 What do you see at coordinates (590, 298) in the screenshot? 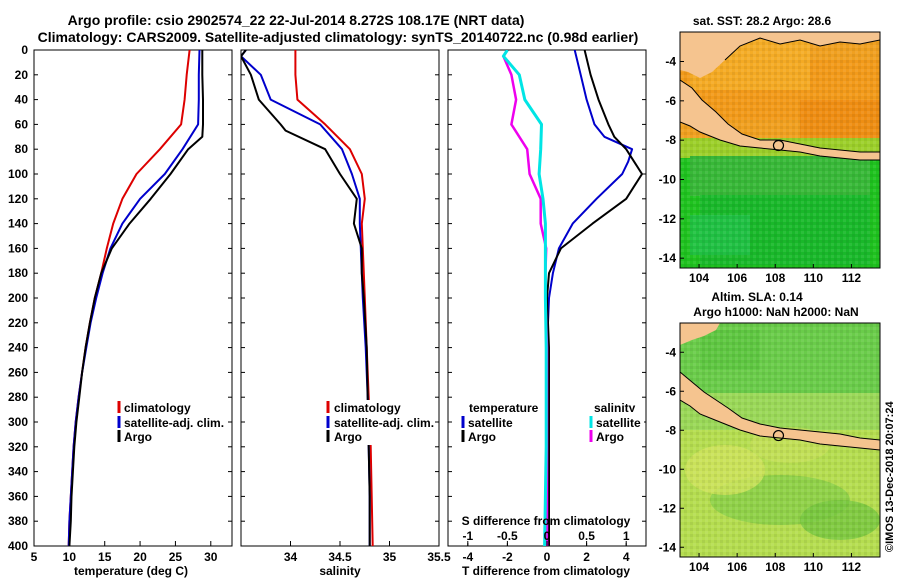
I see `series-line-t-satellite` at bounding box center [590, 298].